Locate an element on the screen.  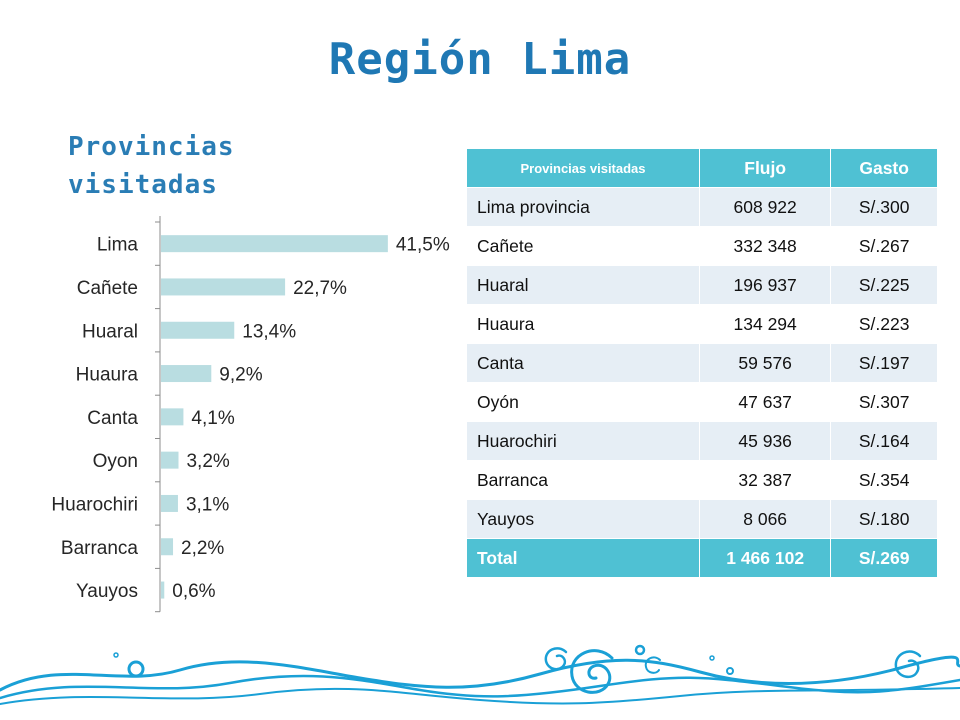
table-cell-spend: S/.164 is located at coordinates (884, 441).